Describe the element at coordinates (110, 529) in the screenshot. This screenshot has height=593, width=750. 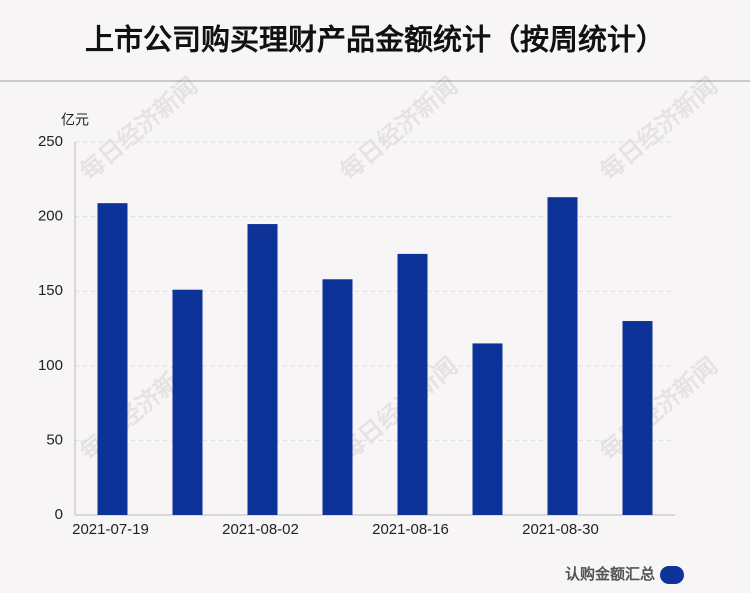
I see `x-tick-label: 2021-07-19` at that location.